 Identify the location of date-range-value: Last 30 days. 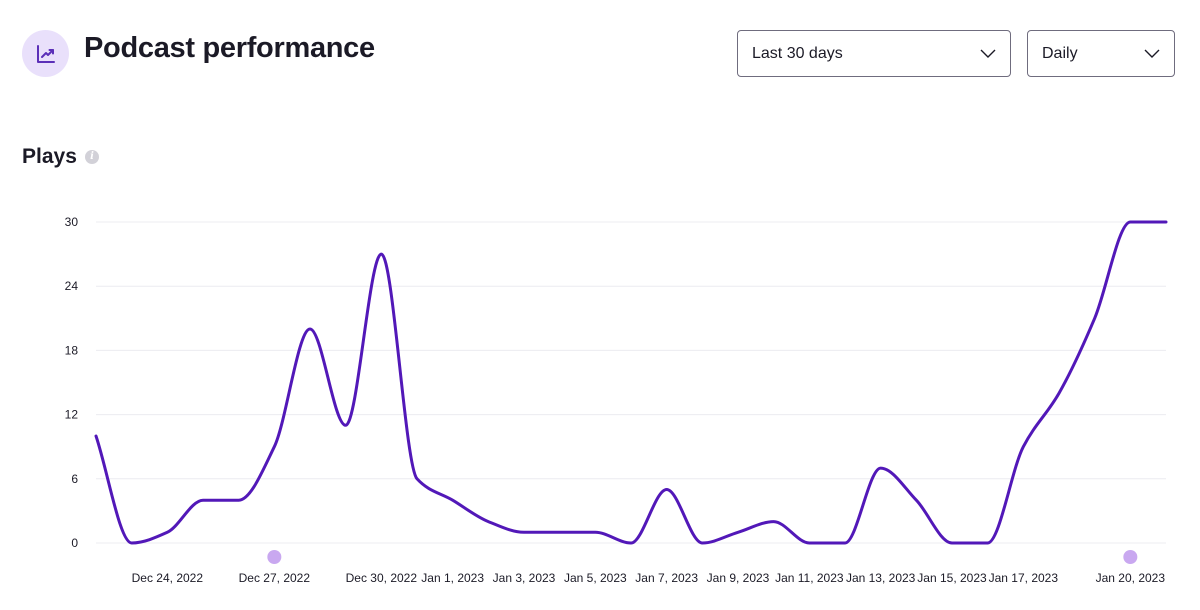
(797, 53).